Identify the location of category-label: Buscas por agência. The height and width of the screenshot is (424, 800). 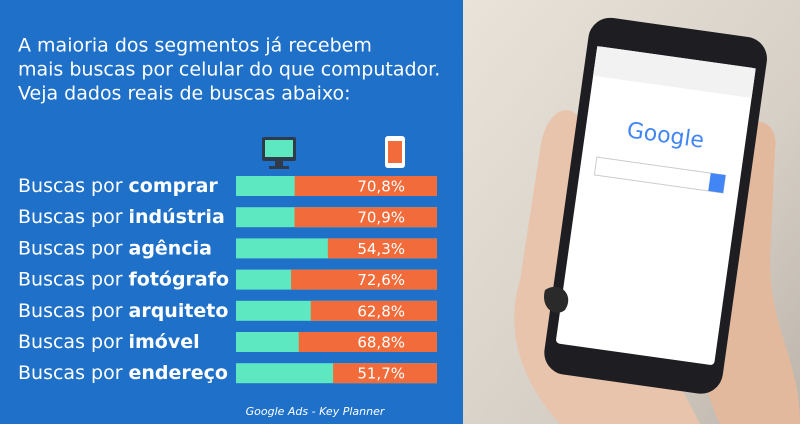
(115, 248).